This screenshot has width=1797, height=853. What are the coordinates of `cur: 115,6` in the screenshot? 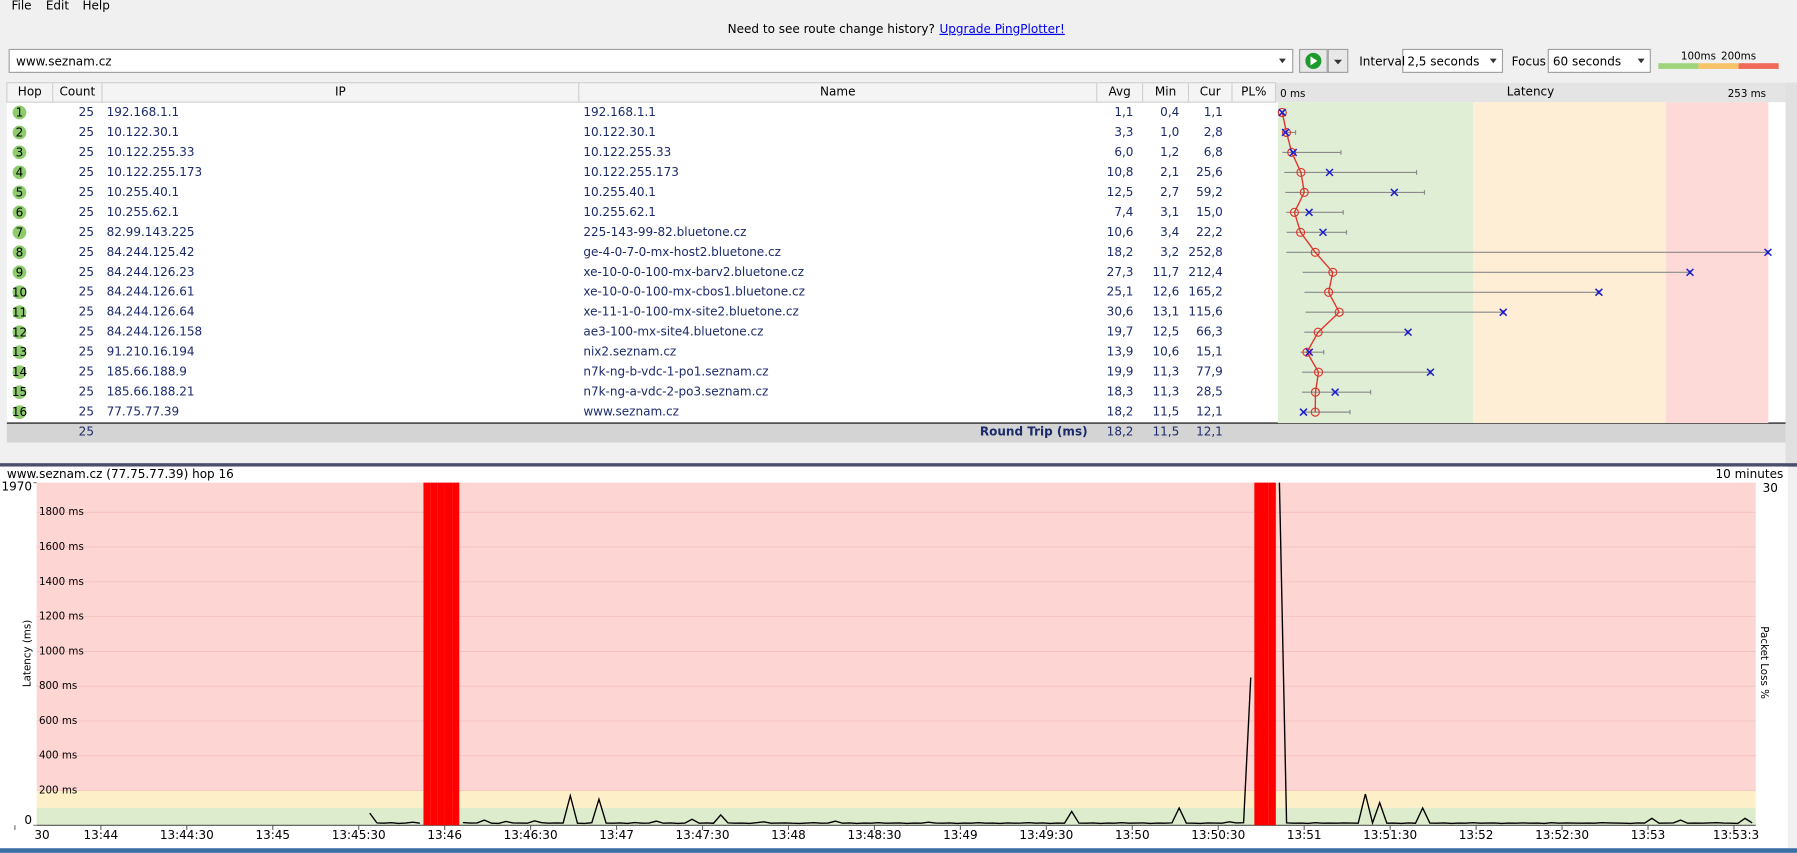 It's located at (1205, 312).